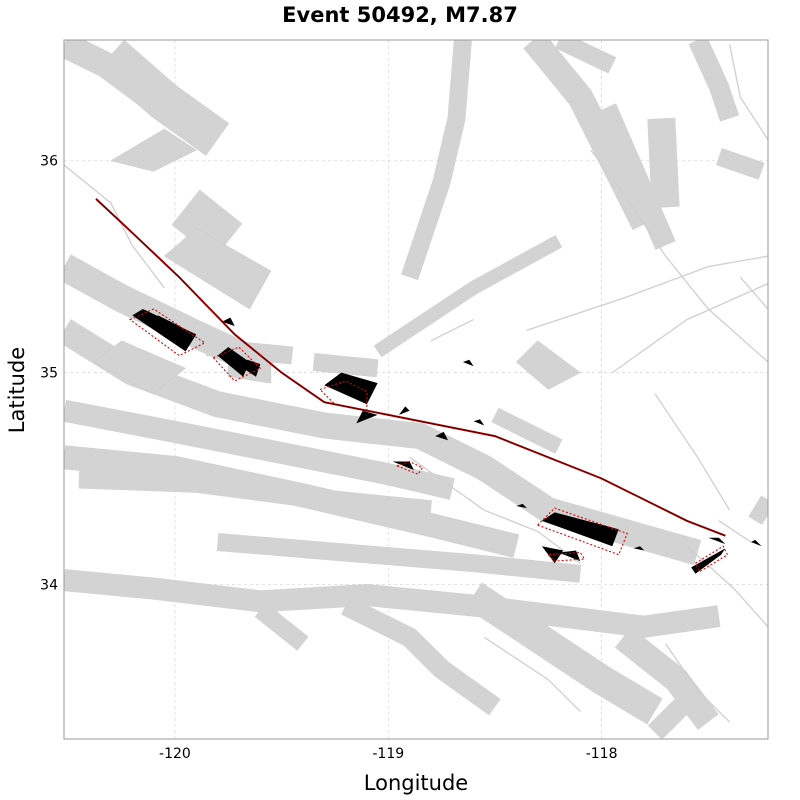 The width and height of the screenshot is (800, 800). What do you see at coordinates (49, 585) in the screenshot?
I see `y-tick-label: 34` at bounding box center [49, 585].